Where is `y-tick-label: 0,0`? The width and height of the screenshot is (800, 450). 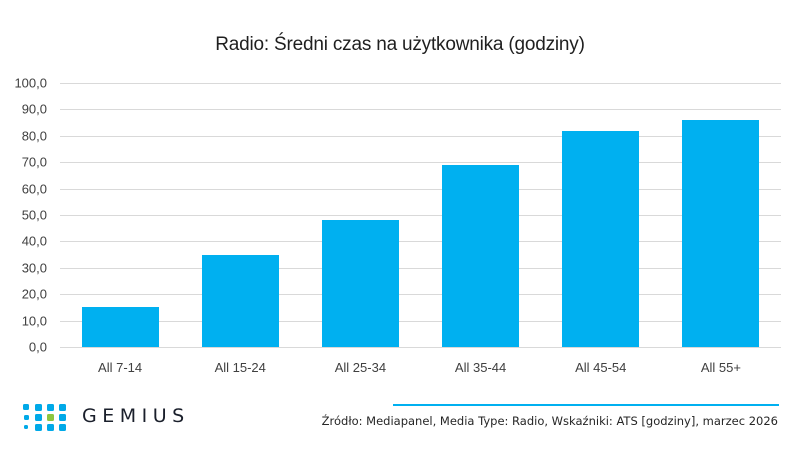
y-tick-label: 0,0 is located at coordinates (37, 347).